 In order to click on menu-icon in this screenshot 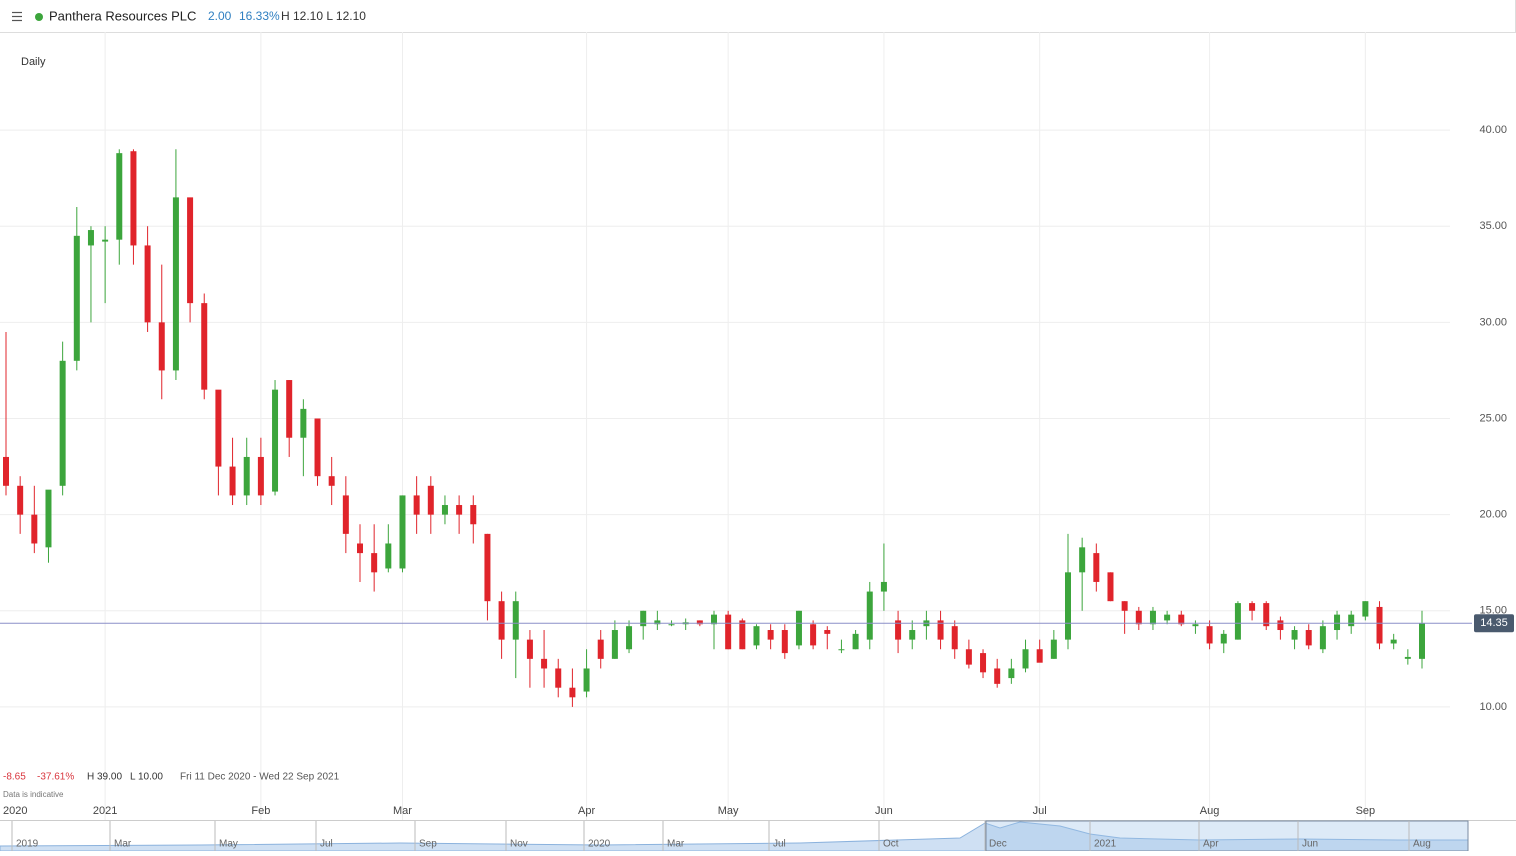, I will do `click(17, 16)`.